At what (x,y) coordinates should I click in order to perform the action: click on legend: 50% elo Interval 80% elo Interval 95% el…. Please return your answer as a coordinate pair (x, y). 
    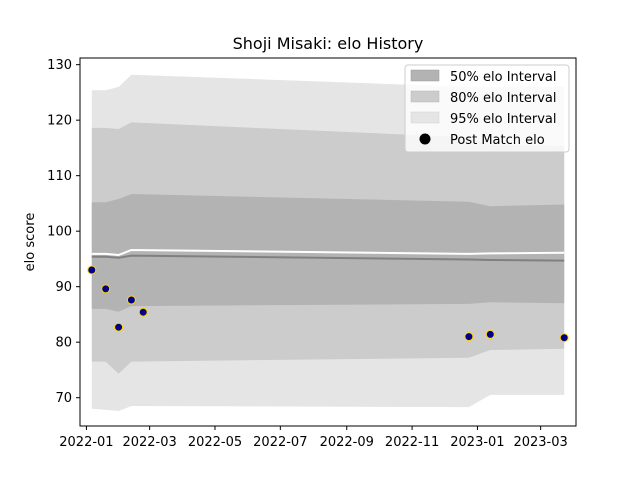
    Looking at the image, I should click on (487, 108).